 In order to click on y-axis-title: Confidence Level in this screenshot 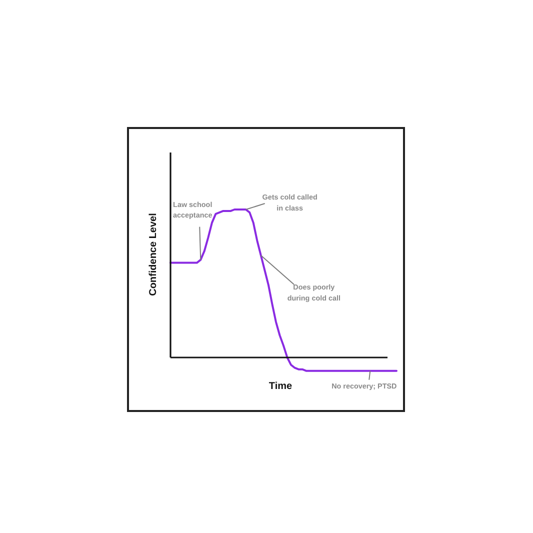, I will do `click(153, 254)`.